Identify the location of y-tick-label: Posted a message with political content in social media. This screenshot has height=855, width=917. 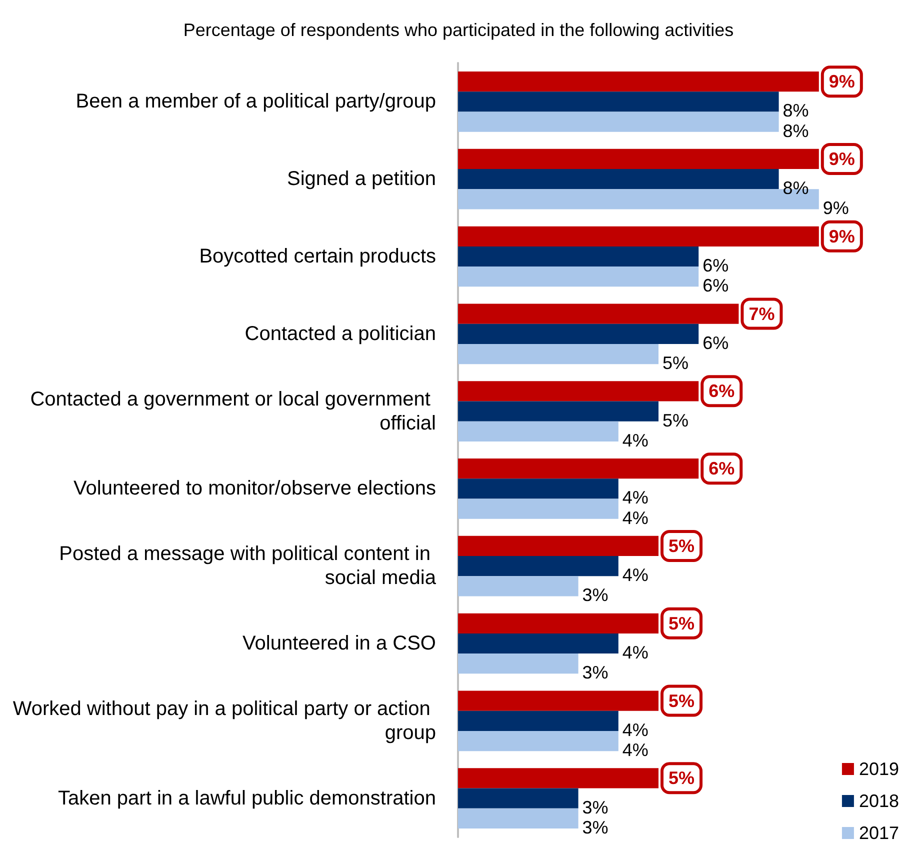
(248, 566).